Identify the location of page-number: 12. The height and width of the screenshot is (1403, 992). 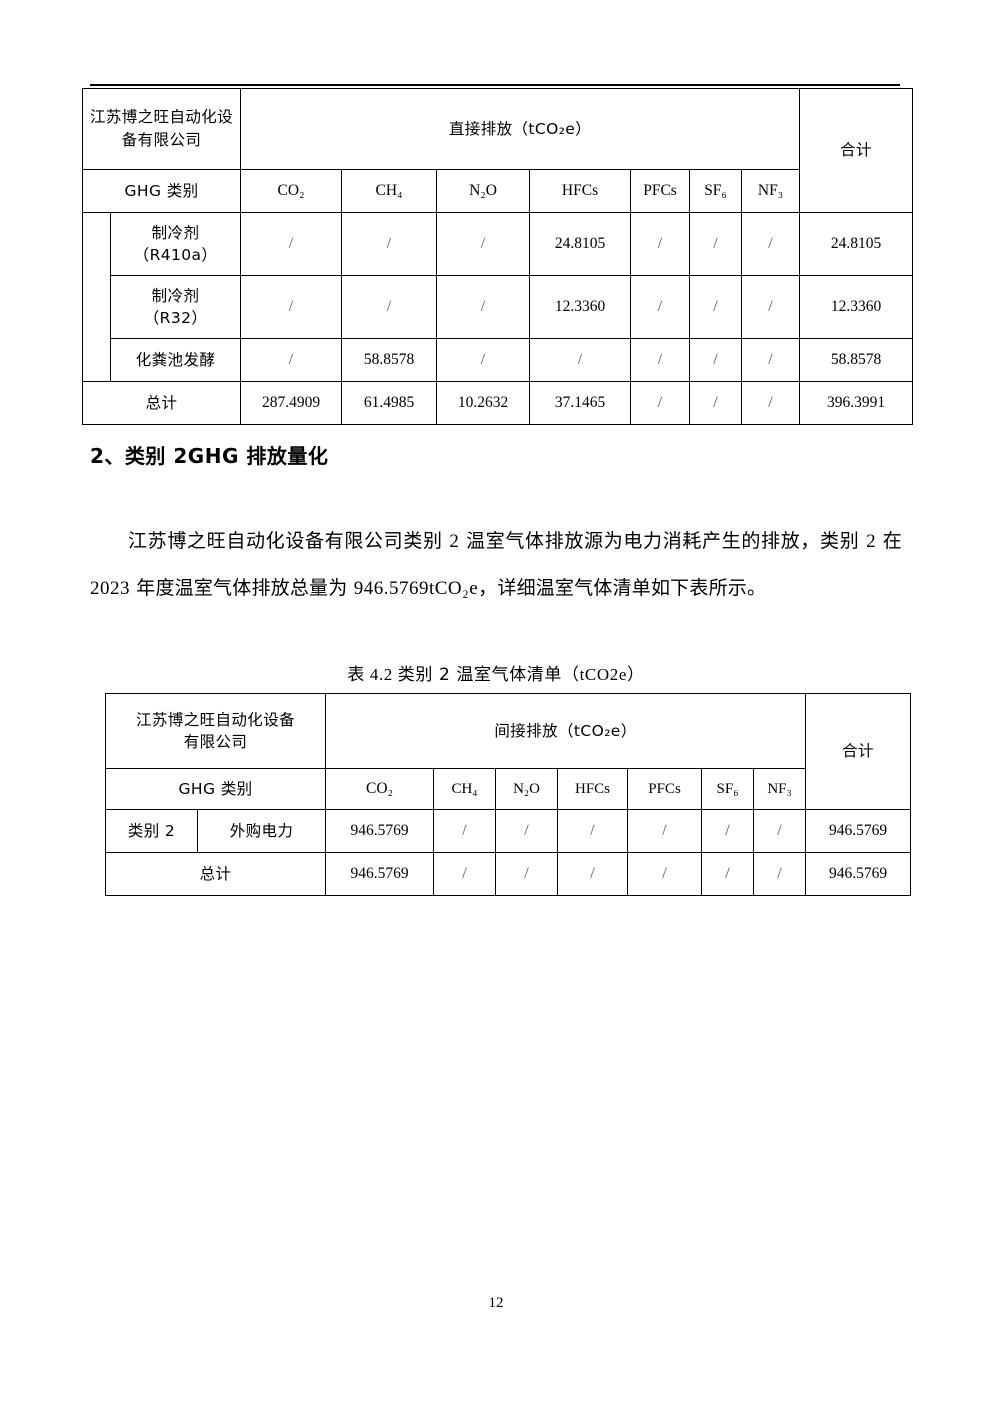
(496, 1303).